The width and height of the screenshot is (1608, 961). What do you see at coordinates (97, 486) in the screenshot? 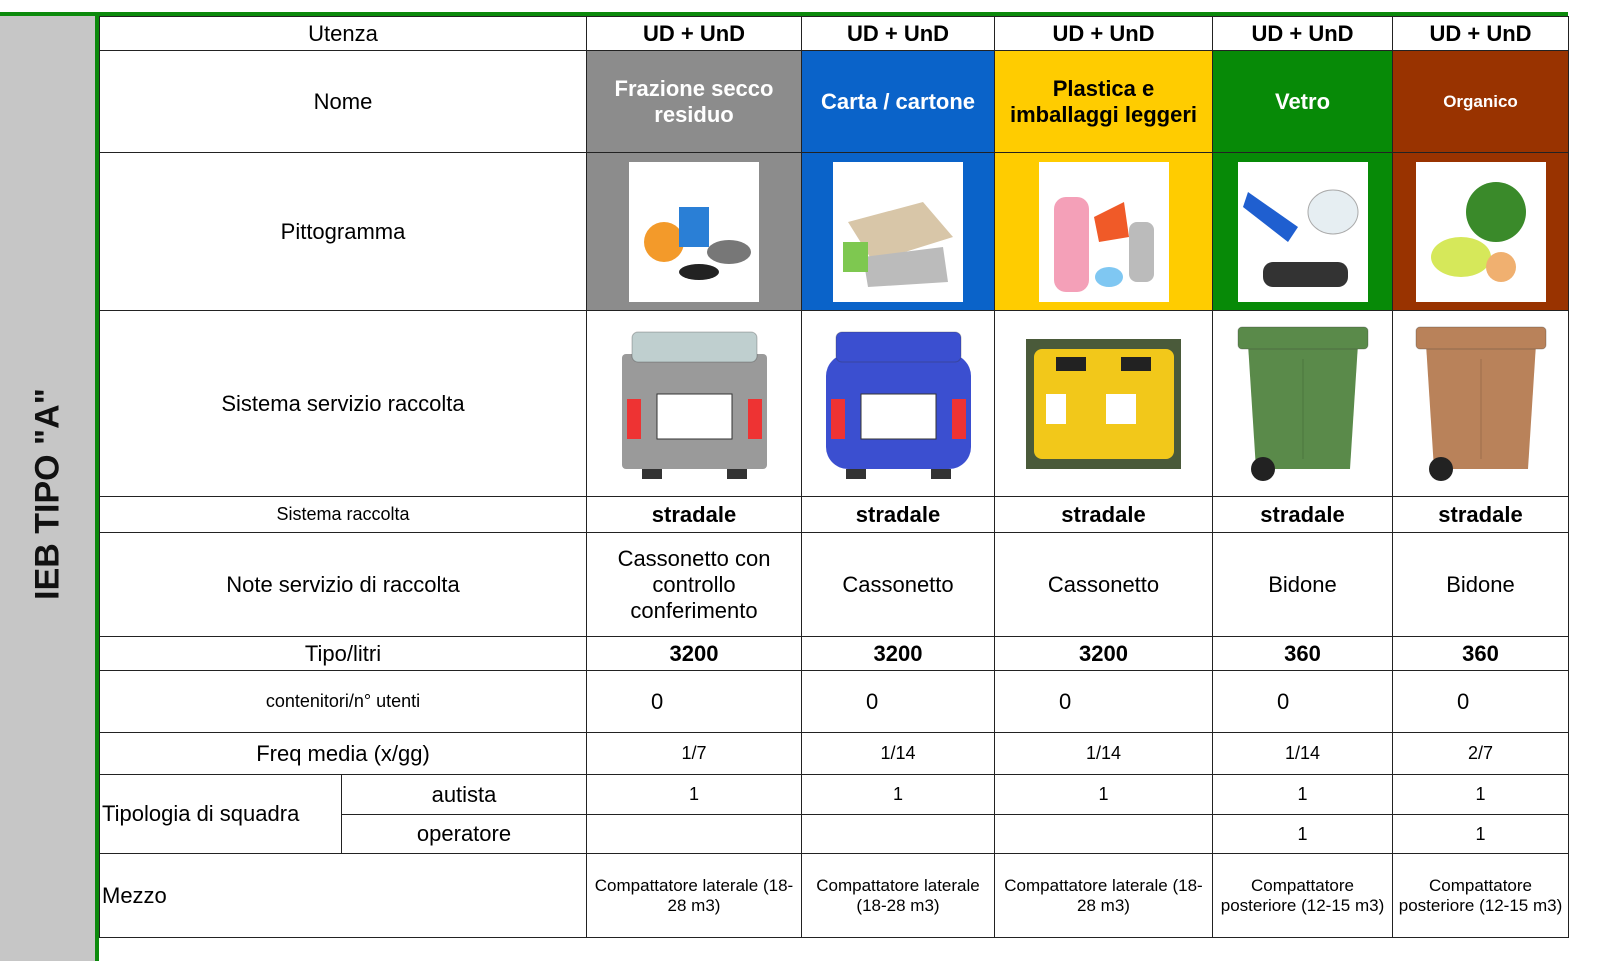
I see `left-border` at bounding box center [97, 486].